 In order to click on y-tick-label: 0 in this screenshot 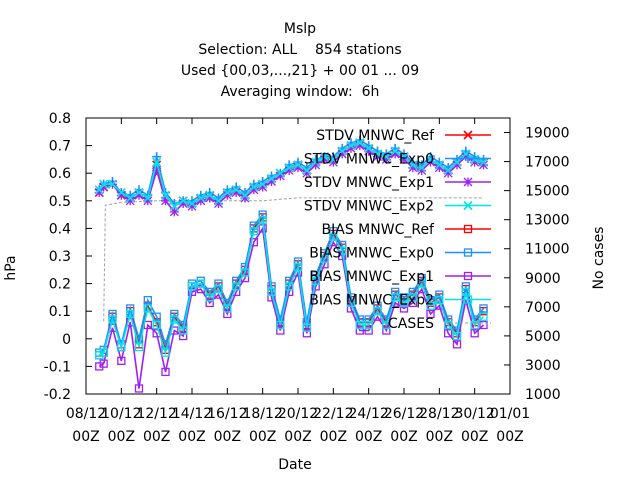, I will do `click(66, 340)`.